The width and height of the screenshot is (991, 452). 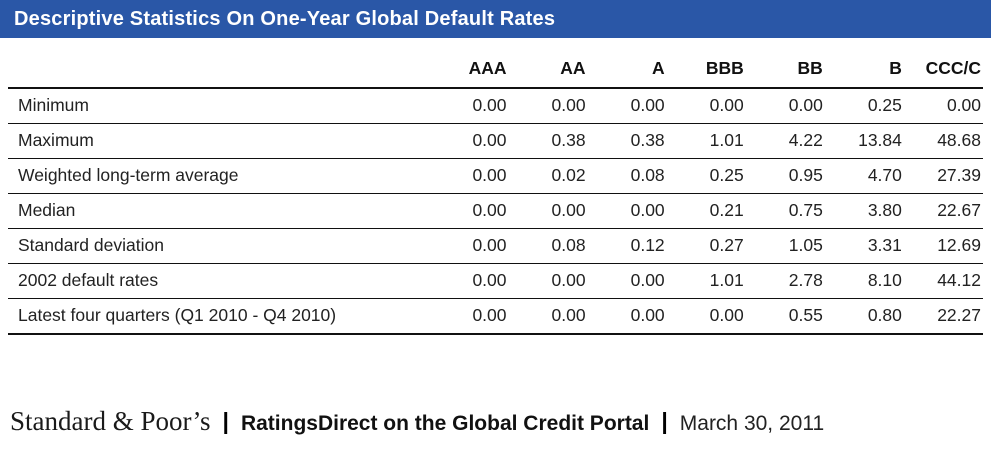 What do you see at coordinates (959, 315) in the screenshot?
I see `cell-value: 22.27` at bounding box center [959, 315].